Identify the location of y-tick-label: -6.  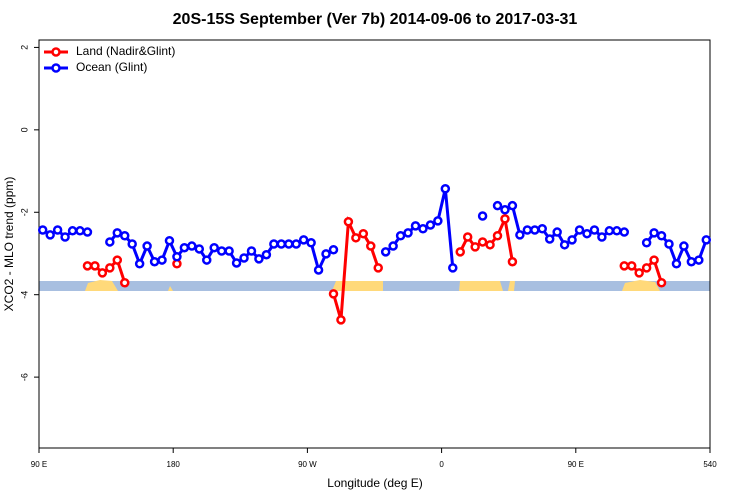
(24, 377).